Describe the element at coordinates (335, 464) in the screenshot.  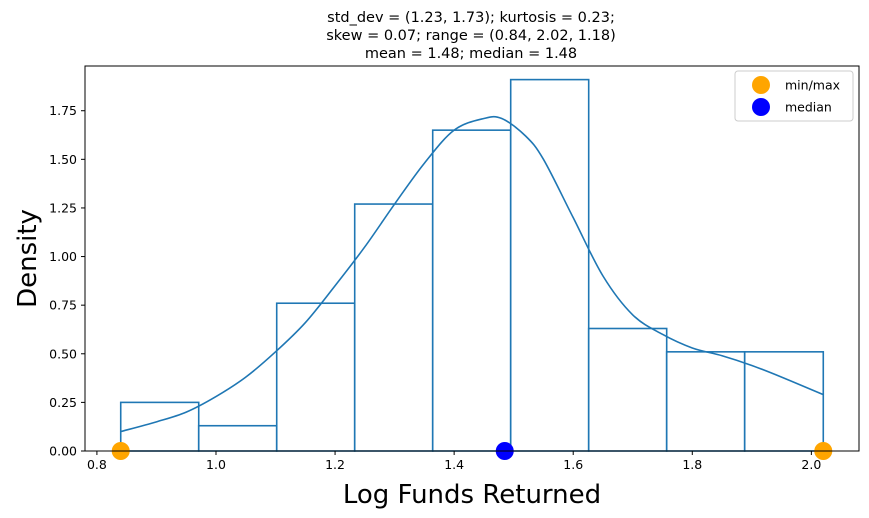
I see `x-tick-label: 1.2` at that location.